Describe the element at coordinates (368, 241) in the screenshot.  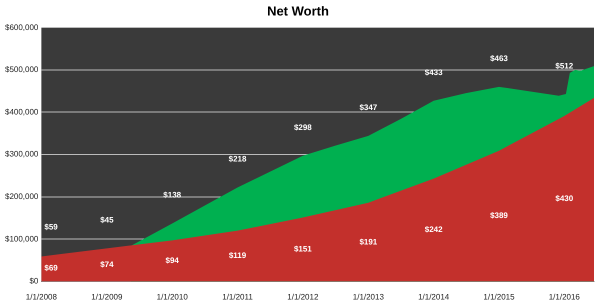
I see `annotation: $191` at that location.